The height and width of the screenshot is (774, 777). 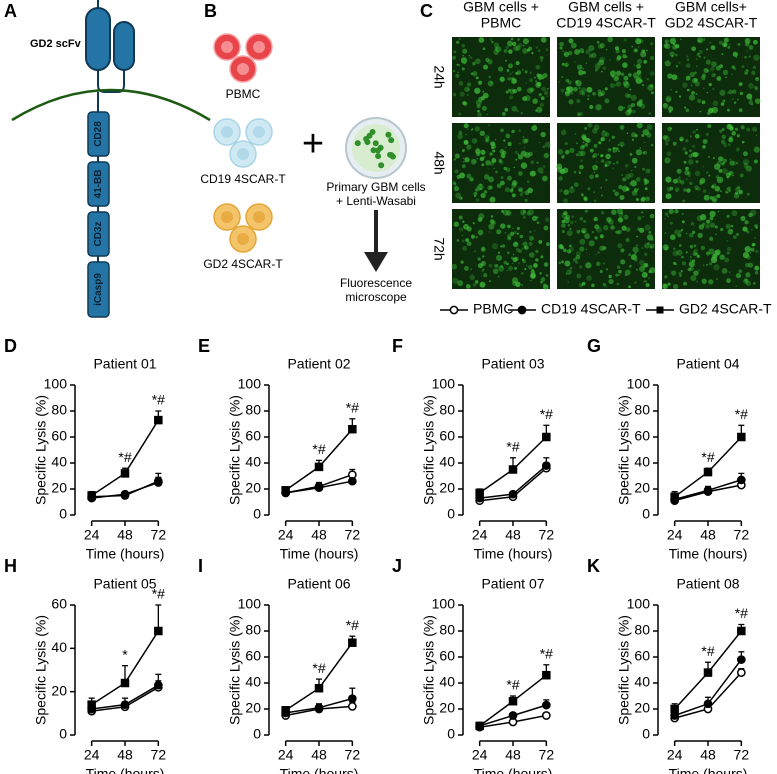 What do you see at coordinates (125, 770) in the screenshot?
I see `x-axis-label: Time (hours)` at bounding box center [125, 770].